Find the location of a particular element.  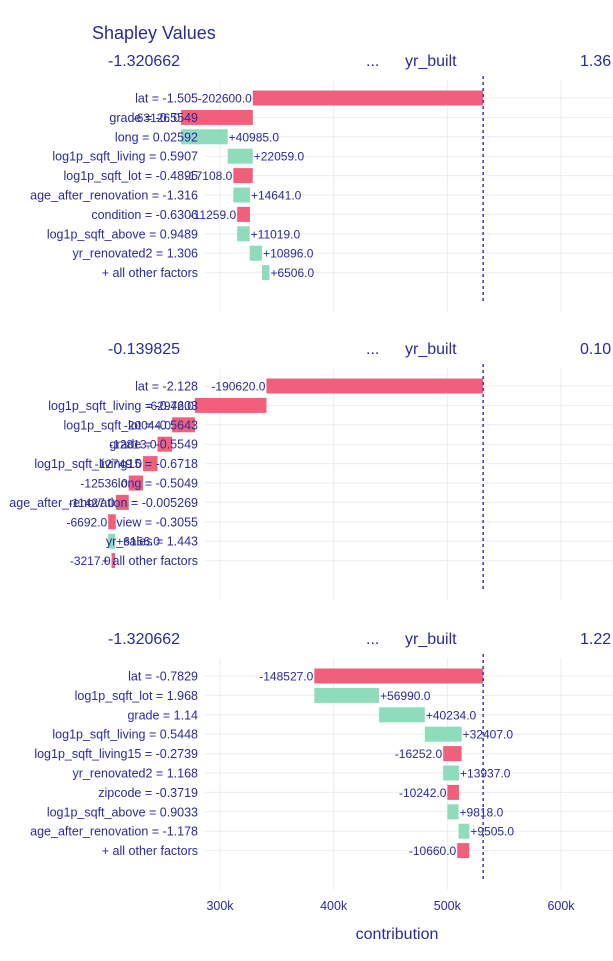

category-label: log1p_sqft_above = 0.9489 is located at coordinates (122, 234).